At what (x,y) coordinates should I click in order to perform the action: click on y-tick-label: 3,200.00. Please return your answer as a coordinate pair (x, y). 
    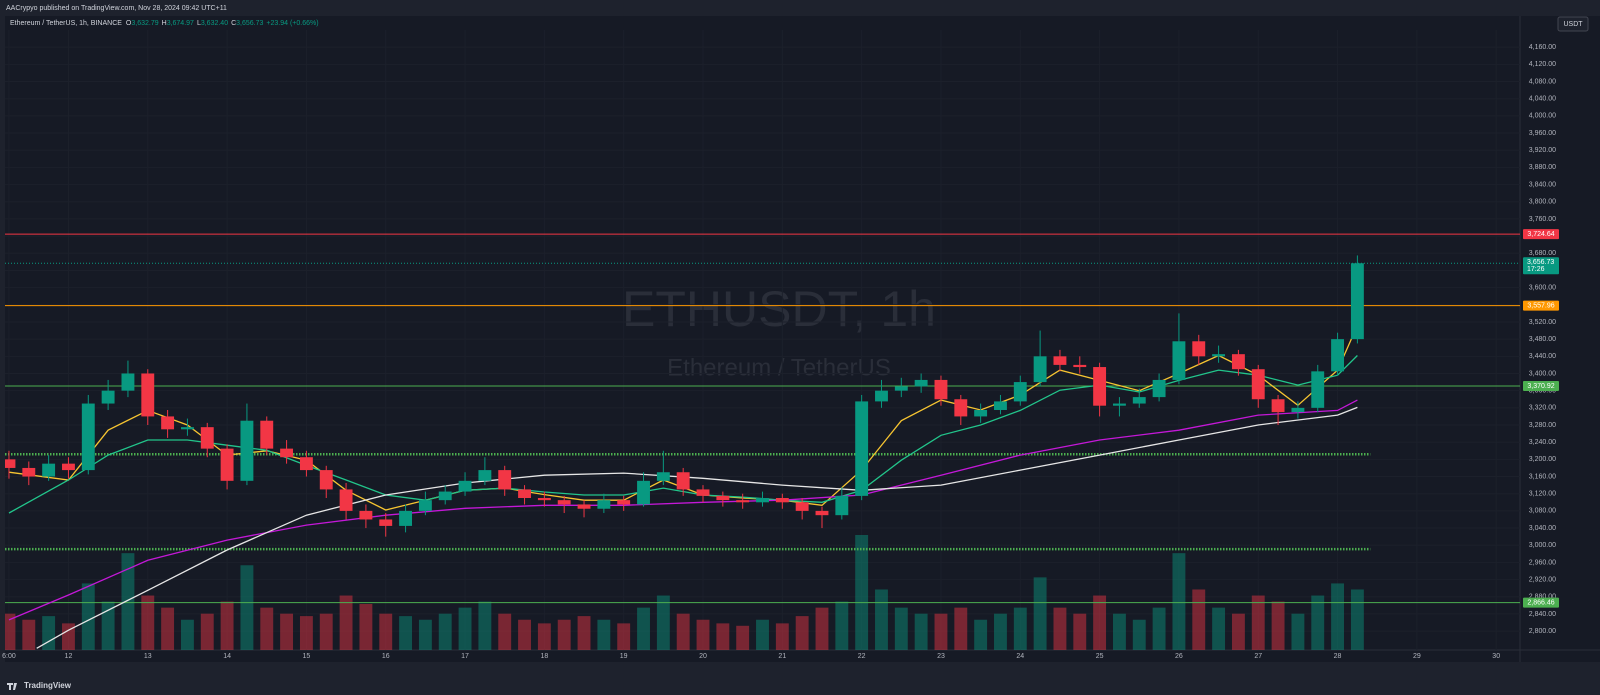
    Looking at the image, I should click on (1542, 459).